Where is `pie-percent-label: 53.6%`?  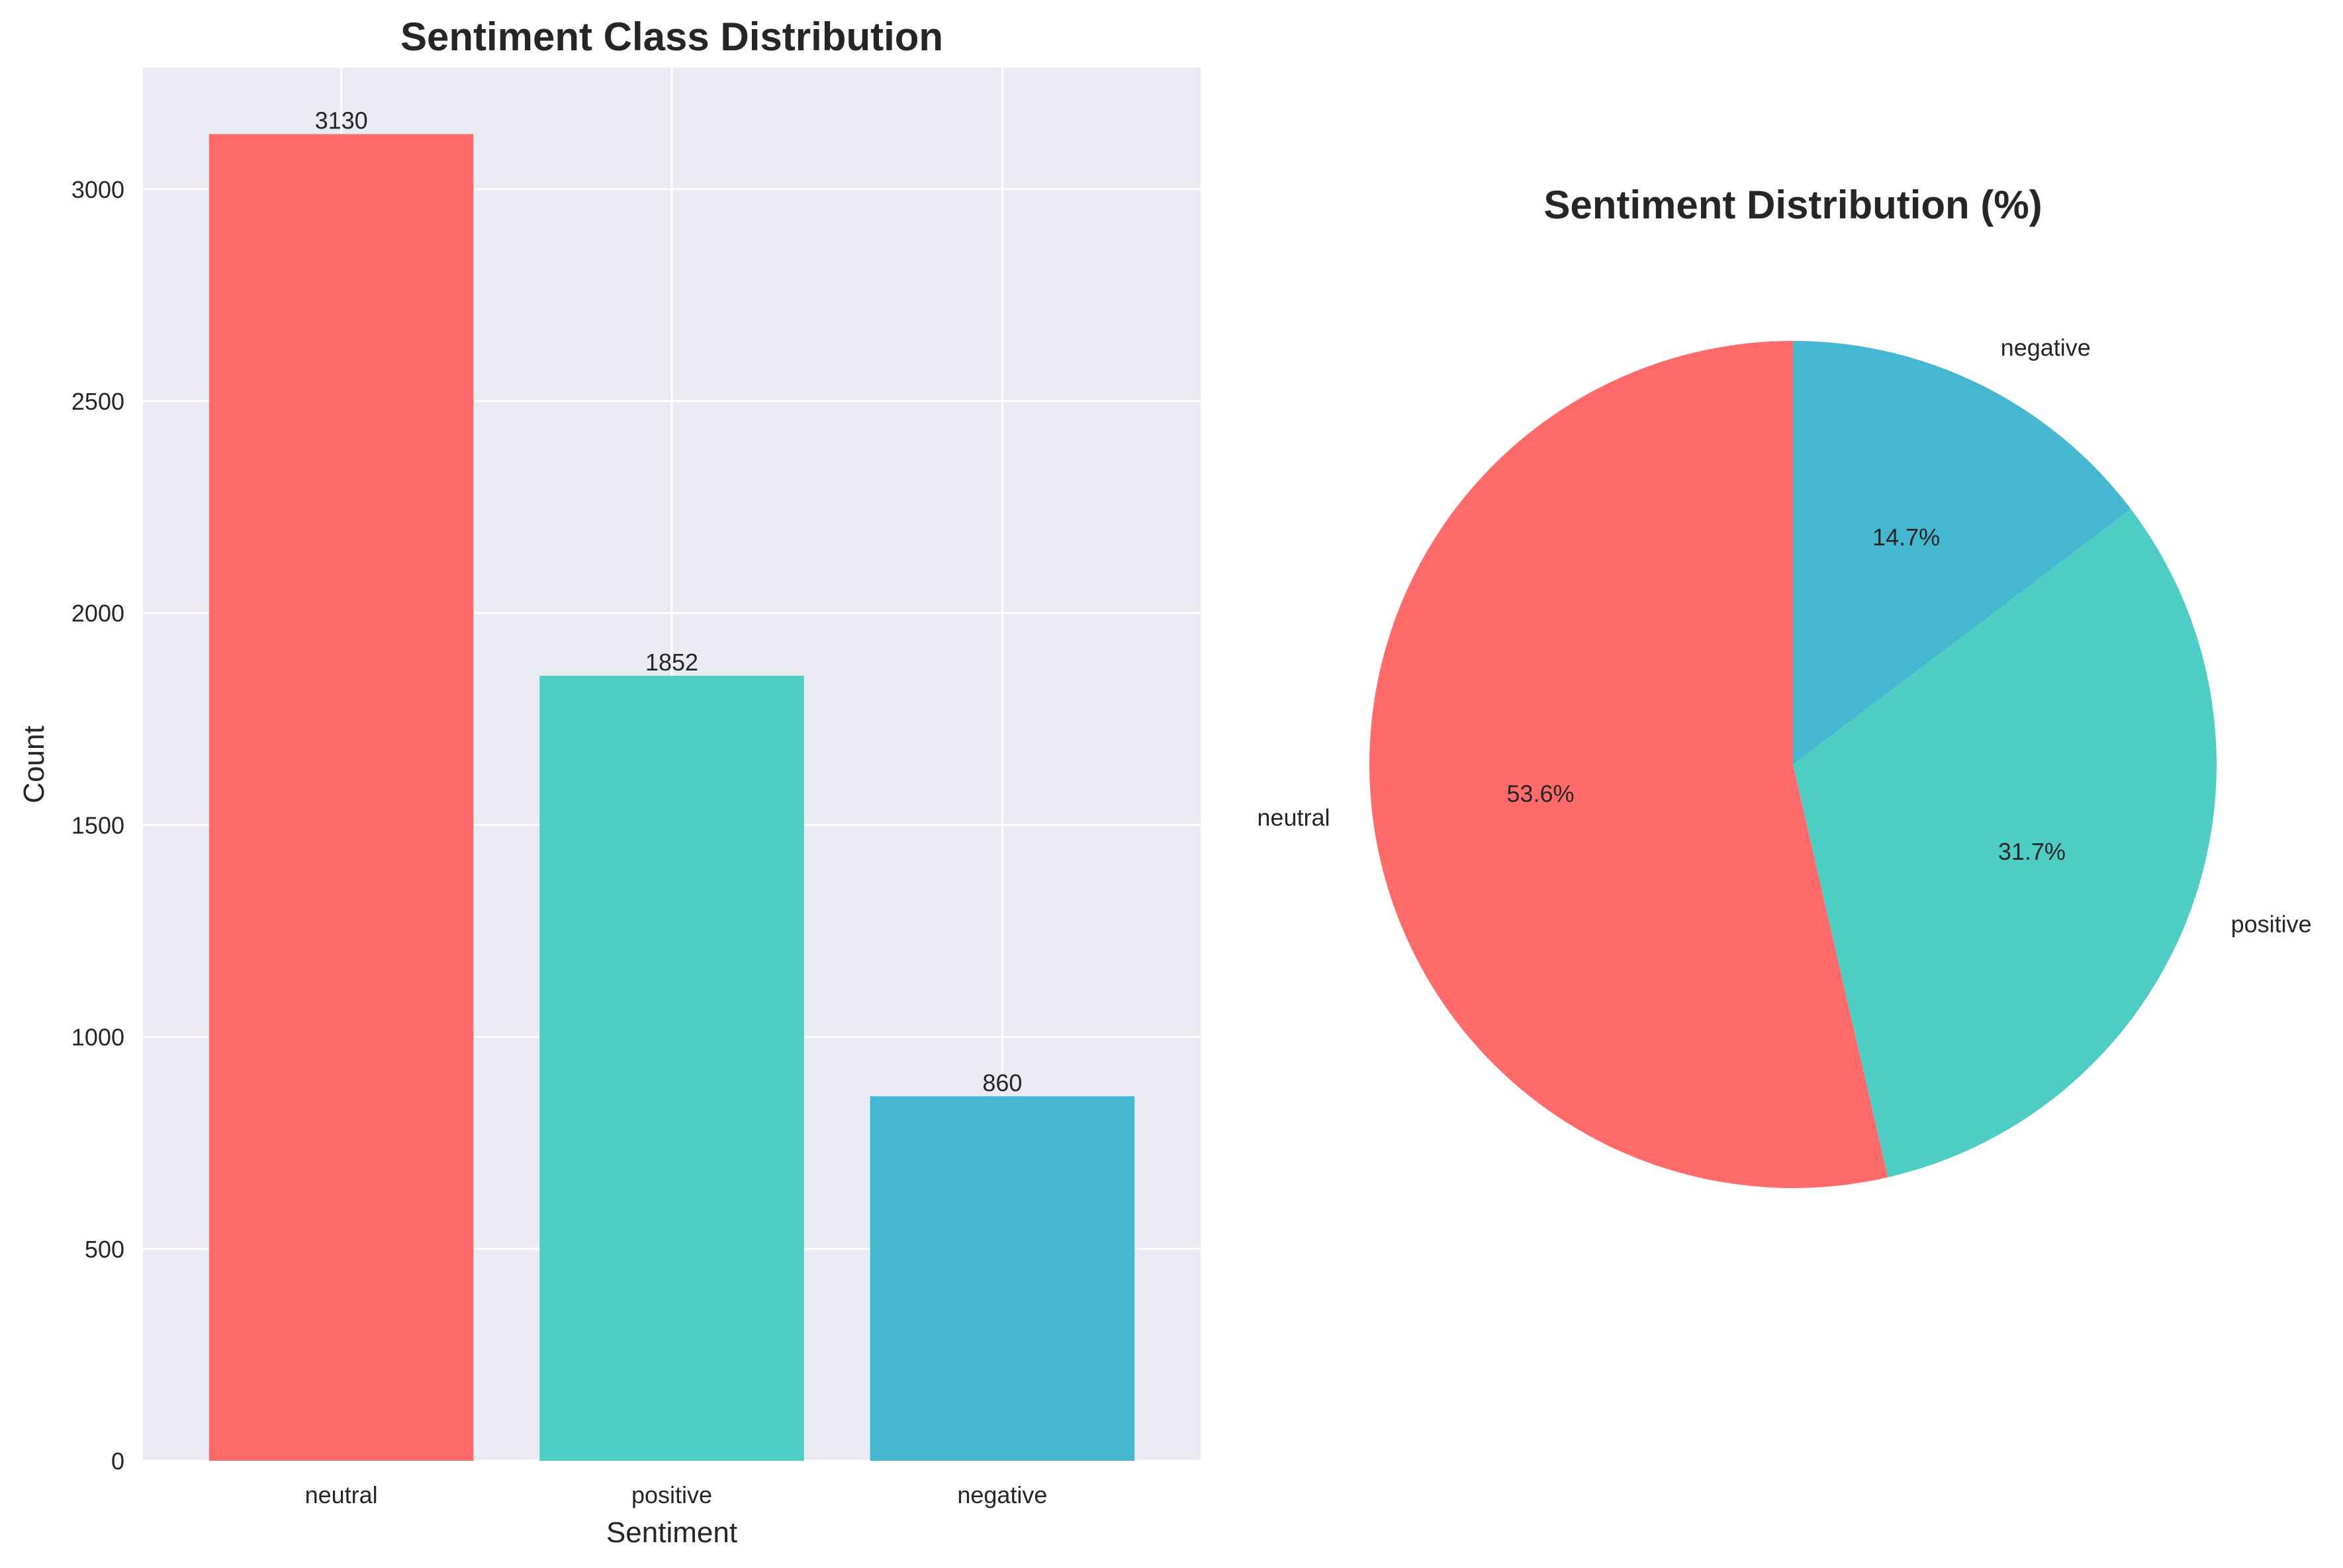 pie-percent-label: 53.6% is located at coordinates (1540, 793).